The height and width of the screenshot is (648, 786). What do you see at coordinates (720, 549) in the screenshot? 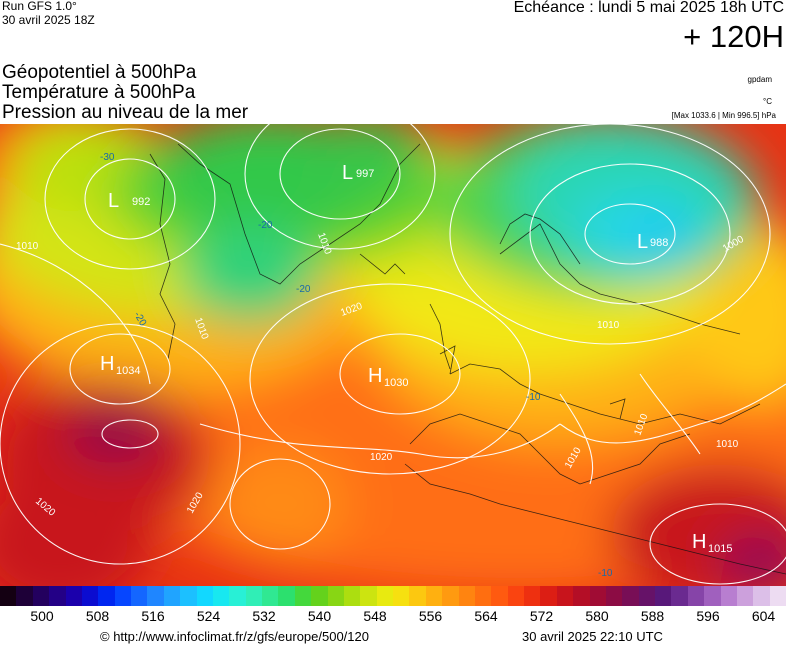
I see `high-center-value: 1015` at bounding box center [720, 549].